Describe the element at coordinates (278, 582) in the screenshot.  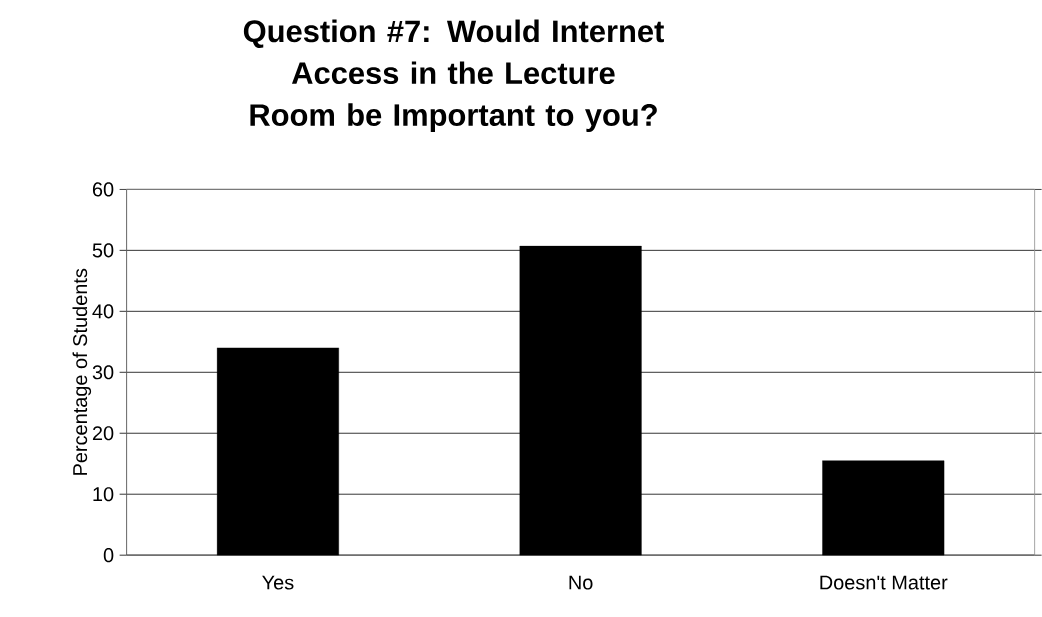
I see `x-tick-label: Yes` at that location.